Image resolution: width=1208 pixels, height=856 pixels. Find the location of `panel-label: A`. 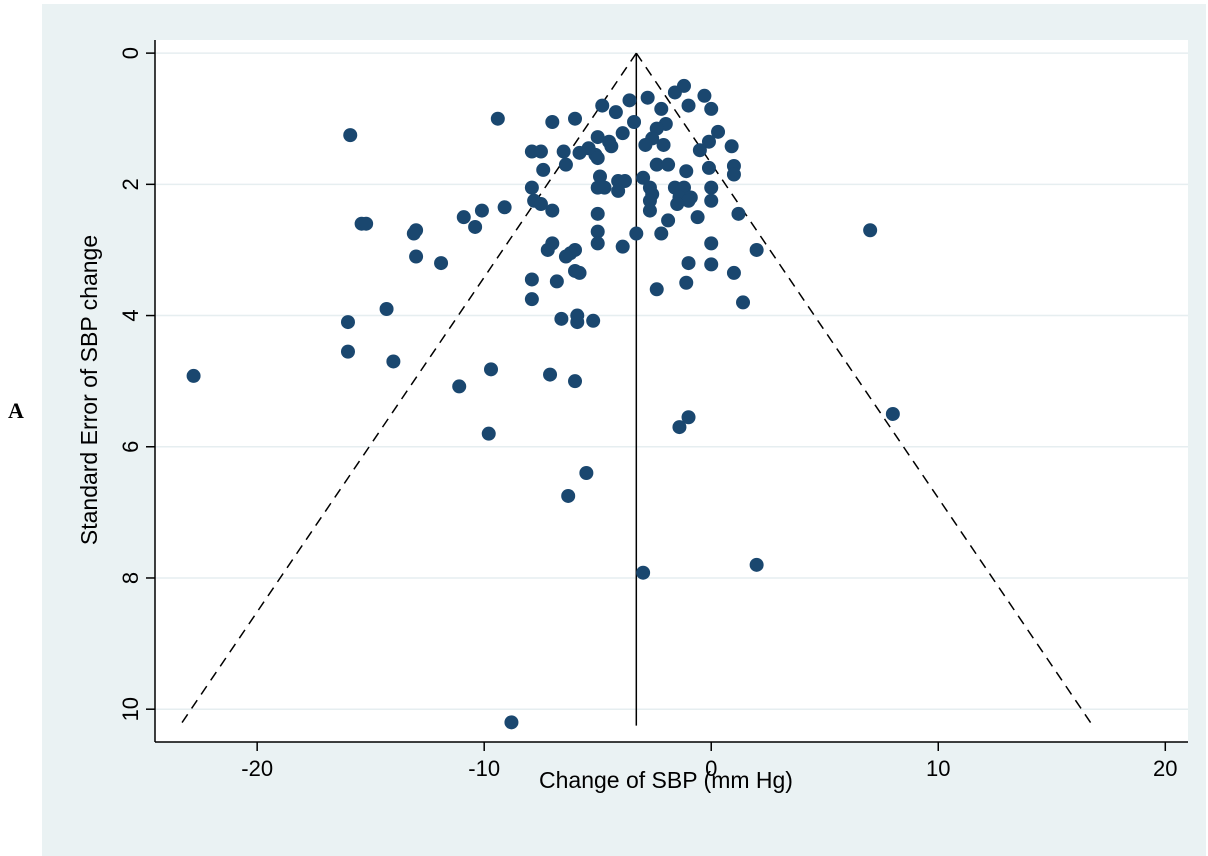

panel-label: A is located at coordinates (16, 410).